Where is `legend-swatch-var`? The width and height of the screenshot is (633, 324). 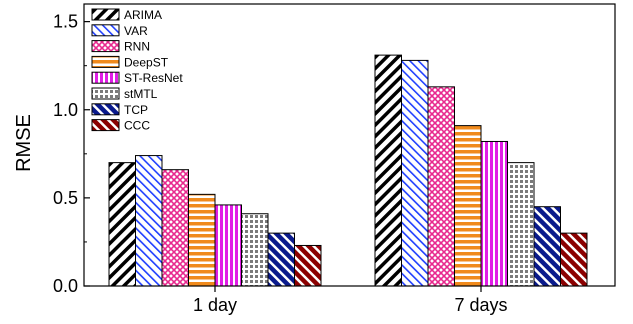 legend-swatch-var is located at coordinates (105, 30).